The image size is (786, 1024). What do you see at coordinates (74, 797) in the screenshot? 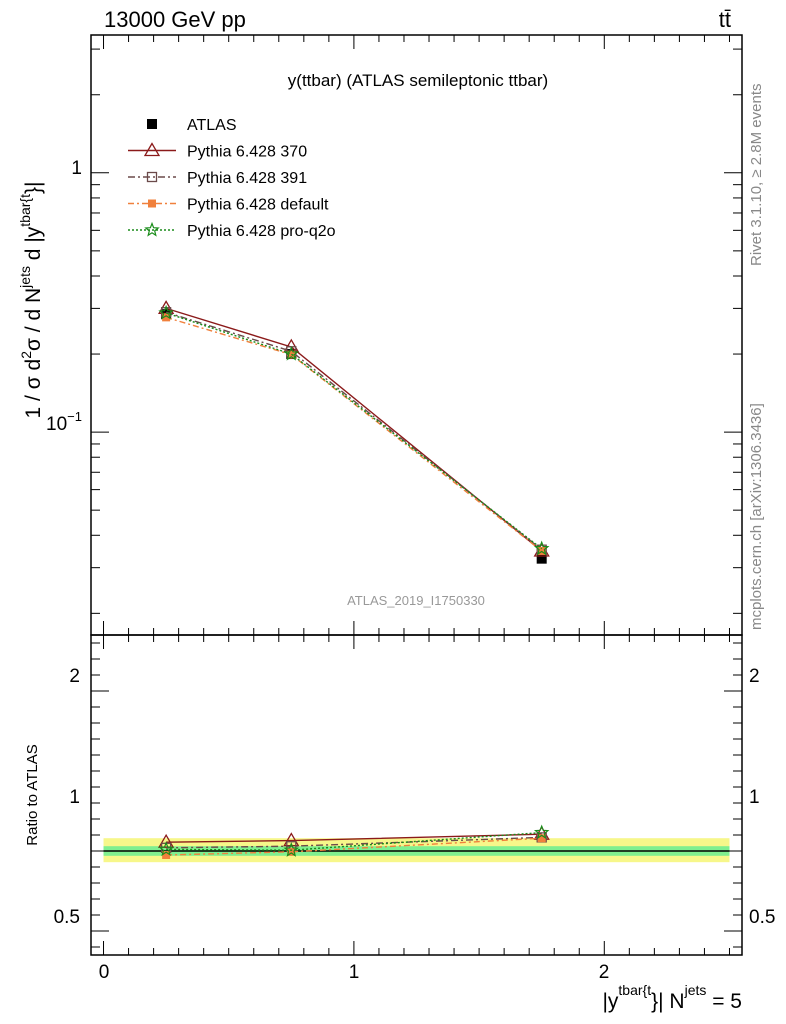
I see `ratio-y-tick-1-left: 1` at bounding box center [74, 797].